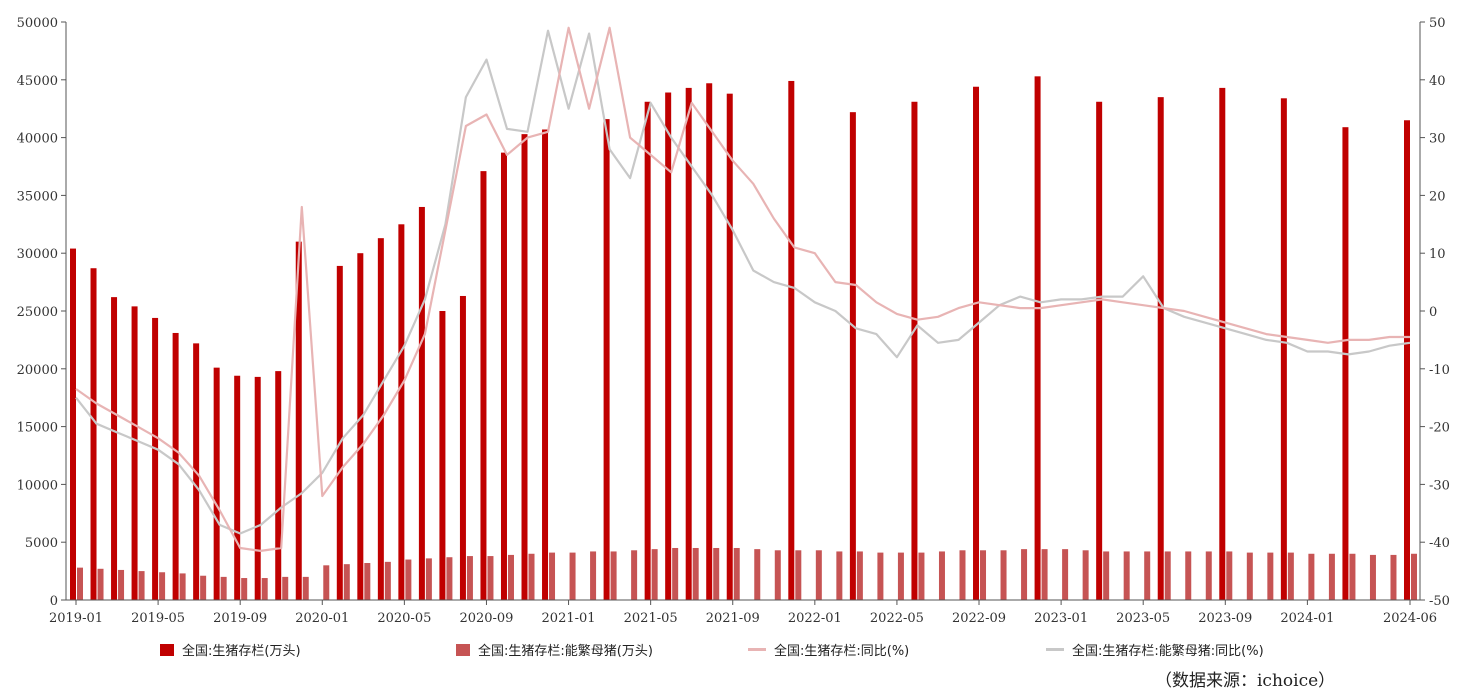 The image size is (1459, 691). I want to click on y-left-tick-label: 0, so click(54, 601).